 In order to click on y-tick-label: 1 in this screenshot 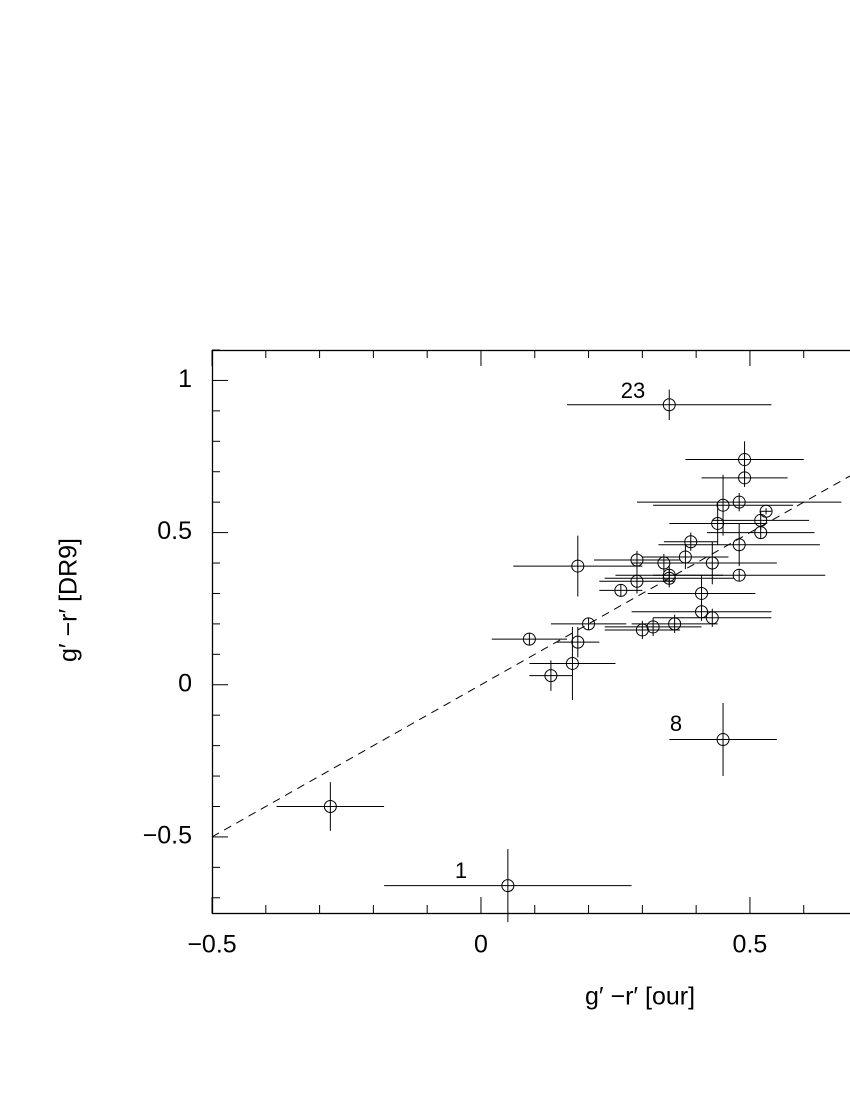, I will do `click(185, 379)`.